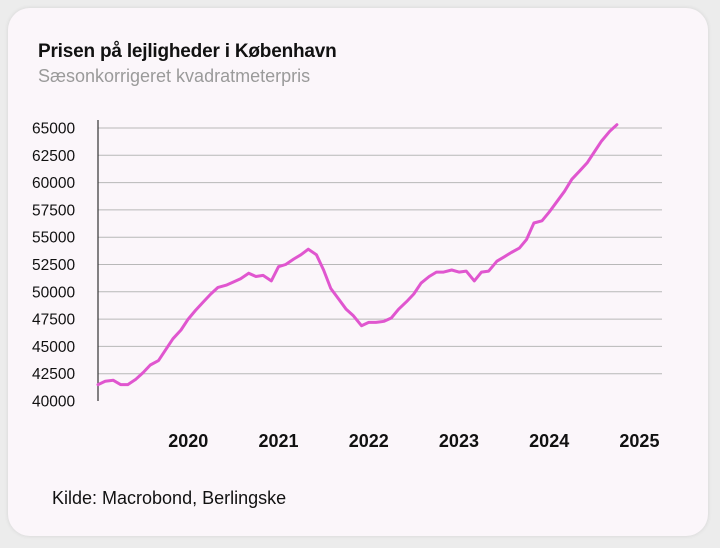 This screenshot has height=548, width=720. Describe the element at coordinates (413, 441) in the screenshot. I see `x-axis-ticks: 2020 2021 2022 2023 2024 2025` at that location.